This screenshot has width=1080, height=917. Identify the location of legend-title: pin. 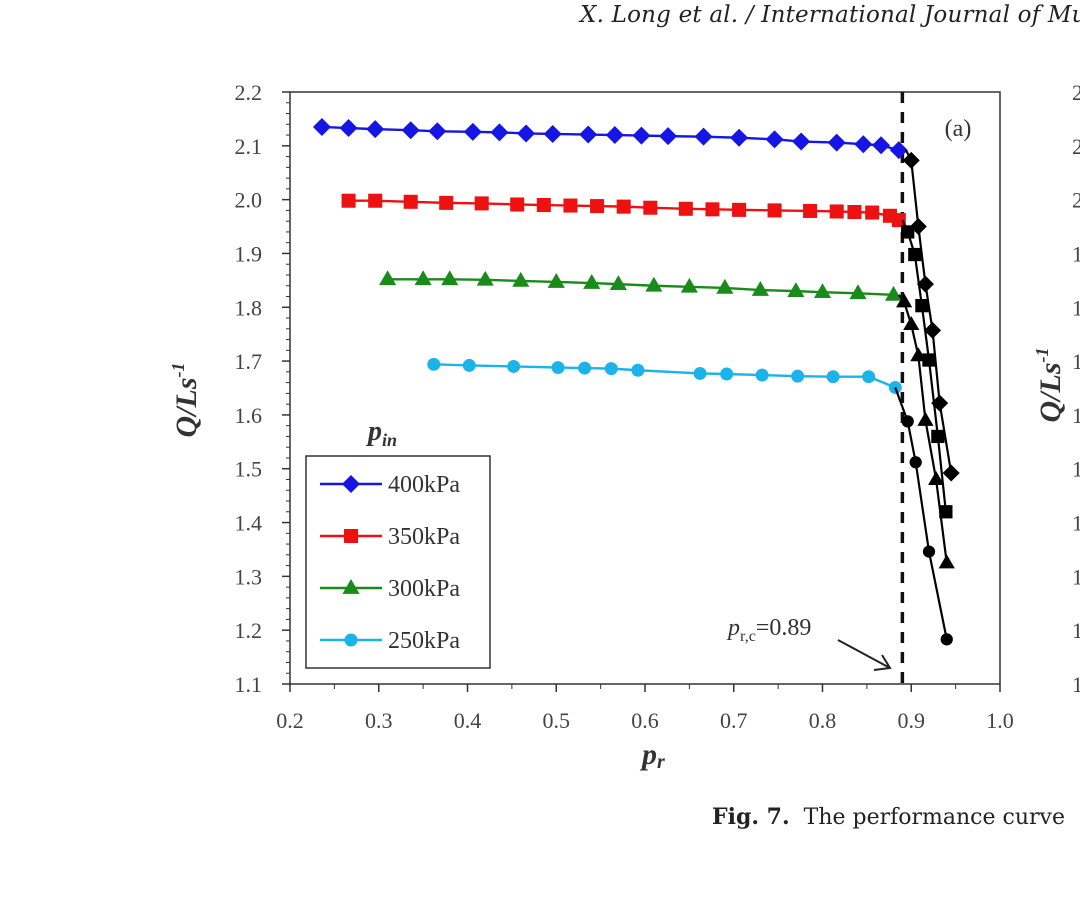
(381, 433).